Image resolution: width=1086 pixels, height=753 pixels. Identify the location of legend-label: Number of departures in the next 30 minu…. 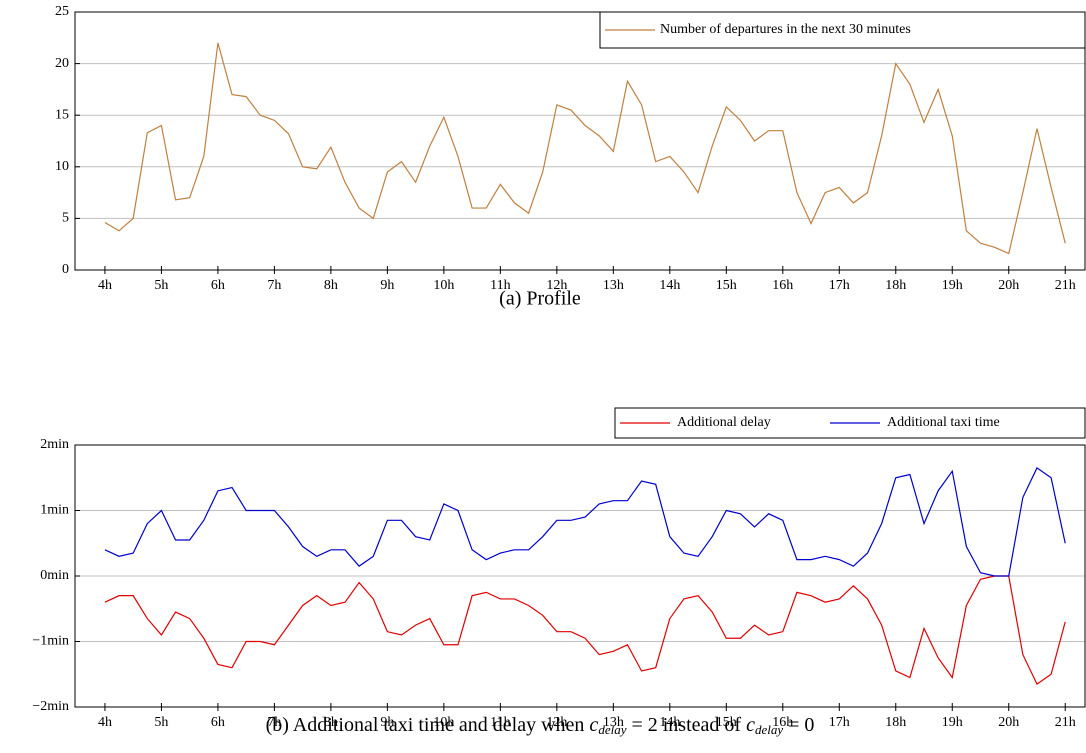
(785, 29).